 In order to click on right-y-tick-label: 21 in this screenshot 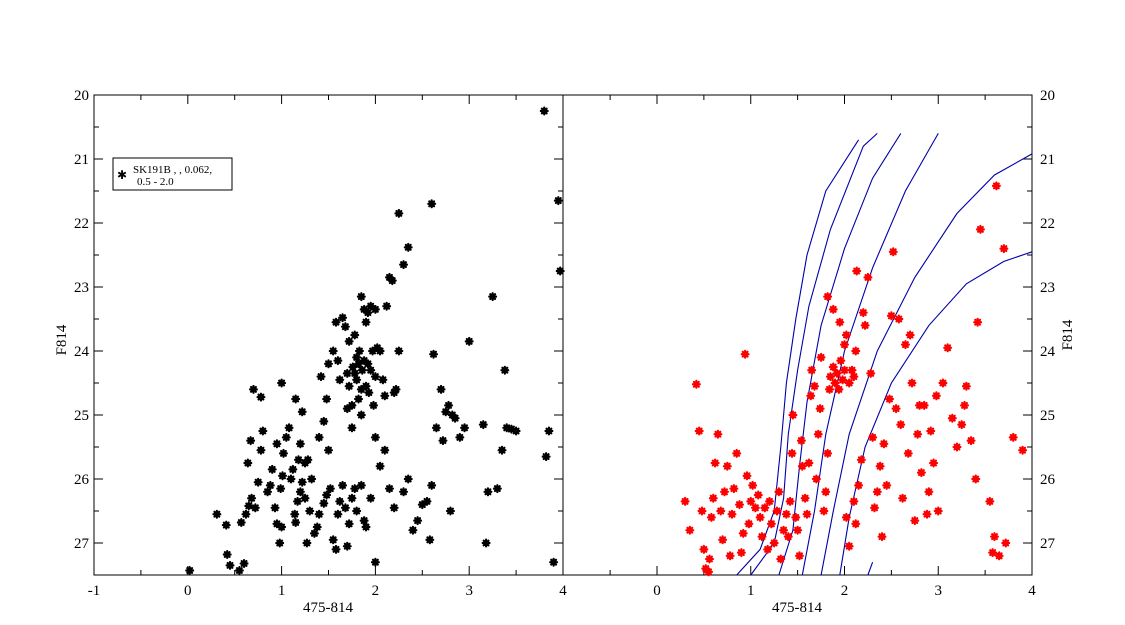, I will do `click(1047, 160)`.